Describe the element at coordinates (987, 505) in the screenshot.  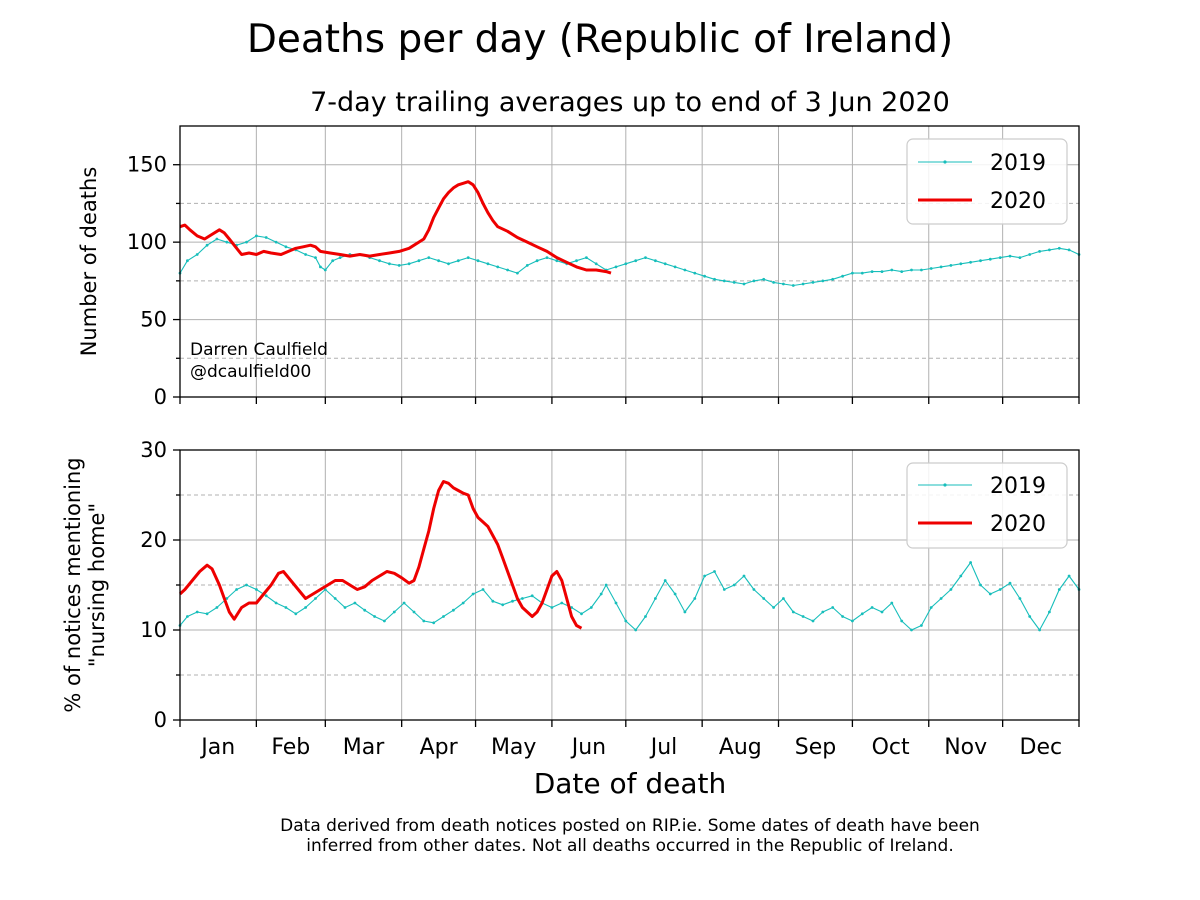
I see `nursing-home-legend: 2019 2020` at that location.